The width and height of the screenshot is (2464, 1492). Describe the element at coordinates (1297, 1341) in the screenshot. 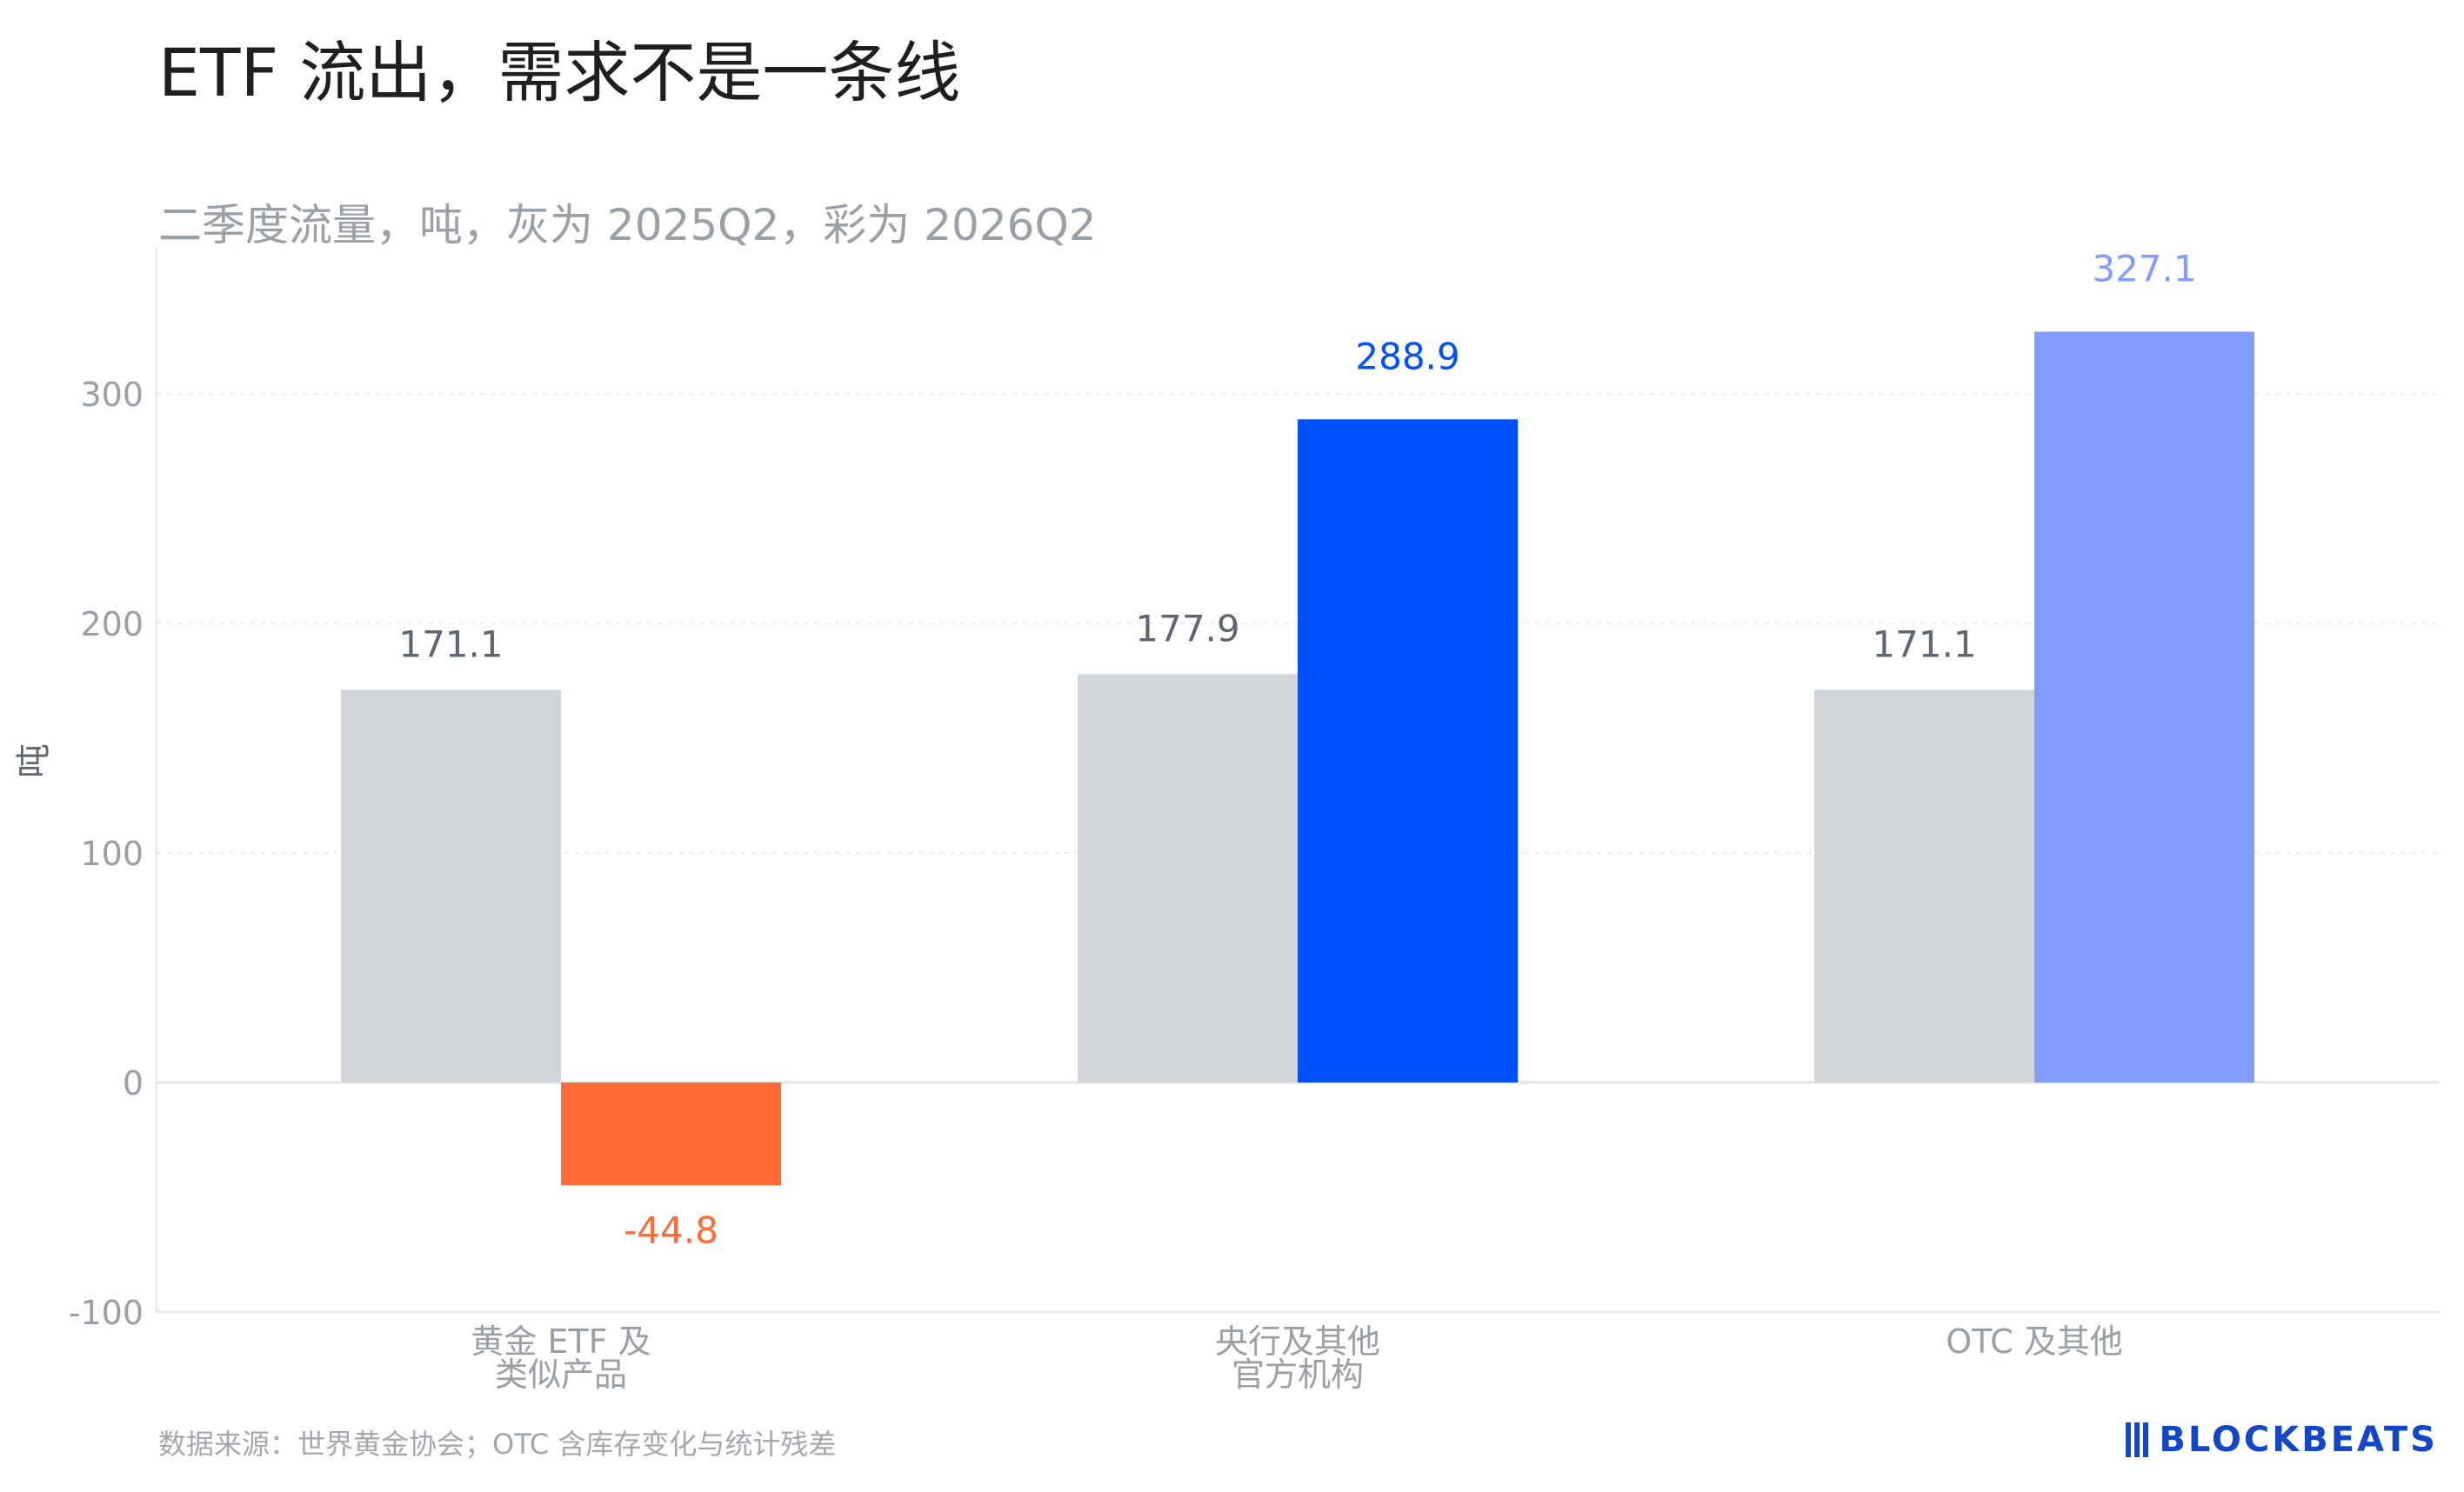

I see `x-category-label: 央行及其他` at that location.